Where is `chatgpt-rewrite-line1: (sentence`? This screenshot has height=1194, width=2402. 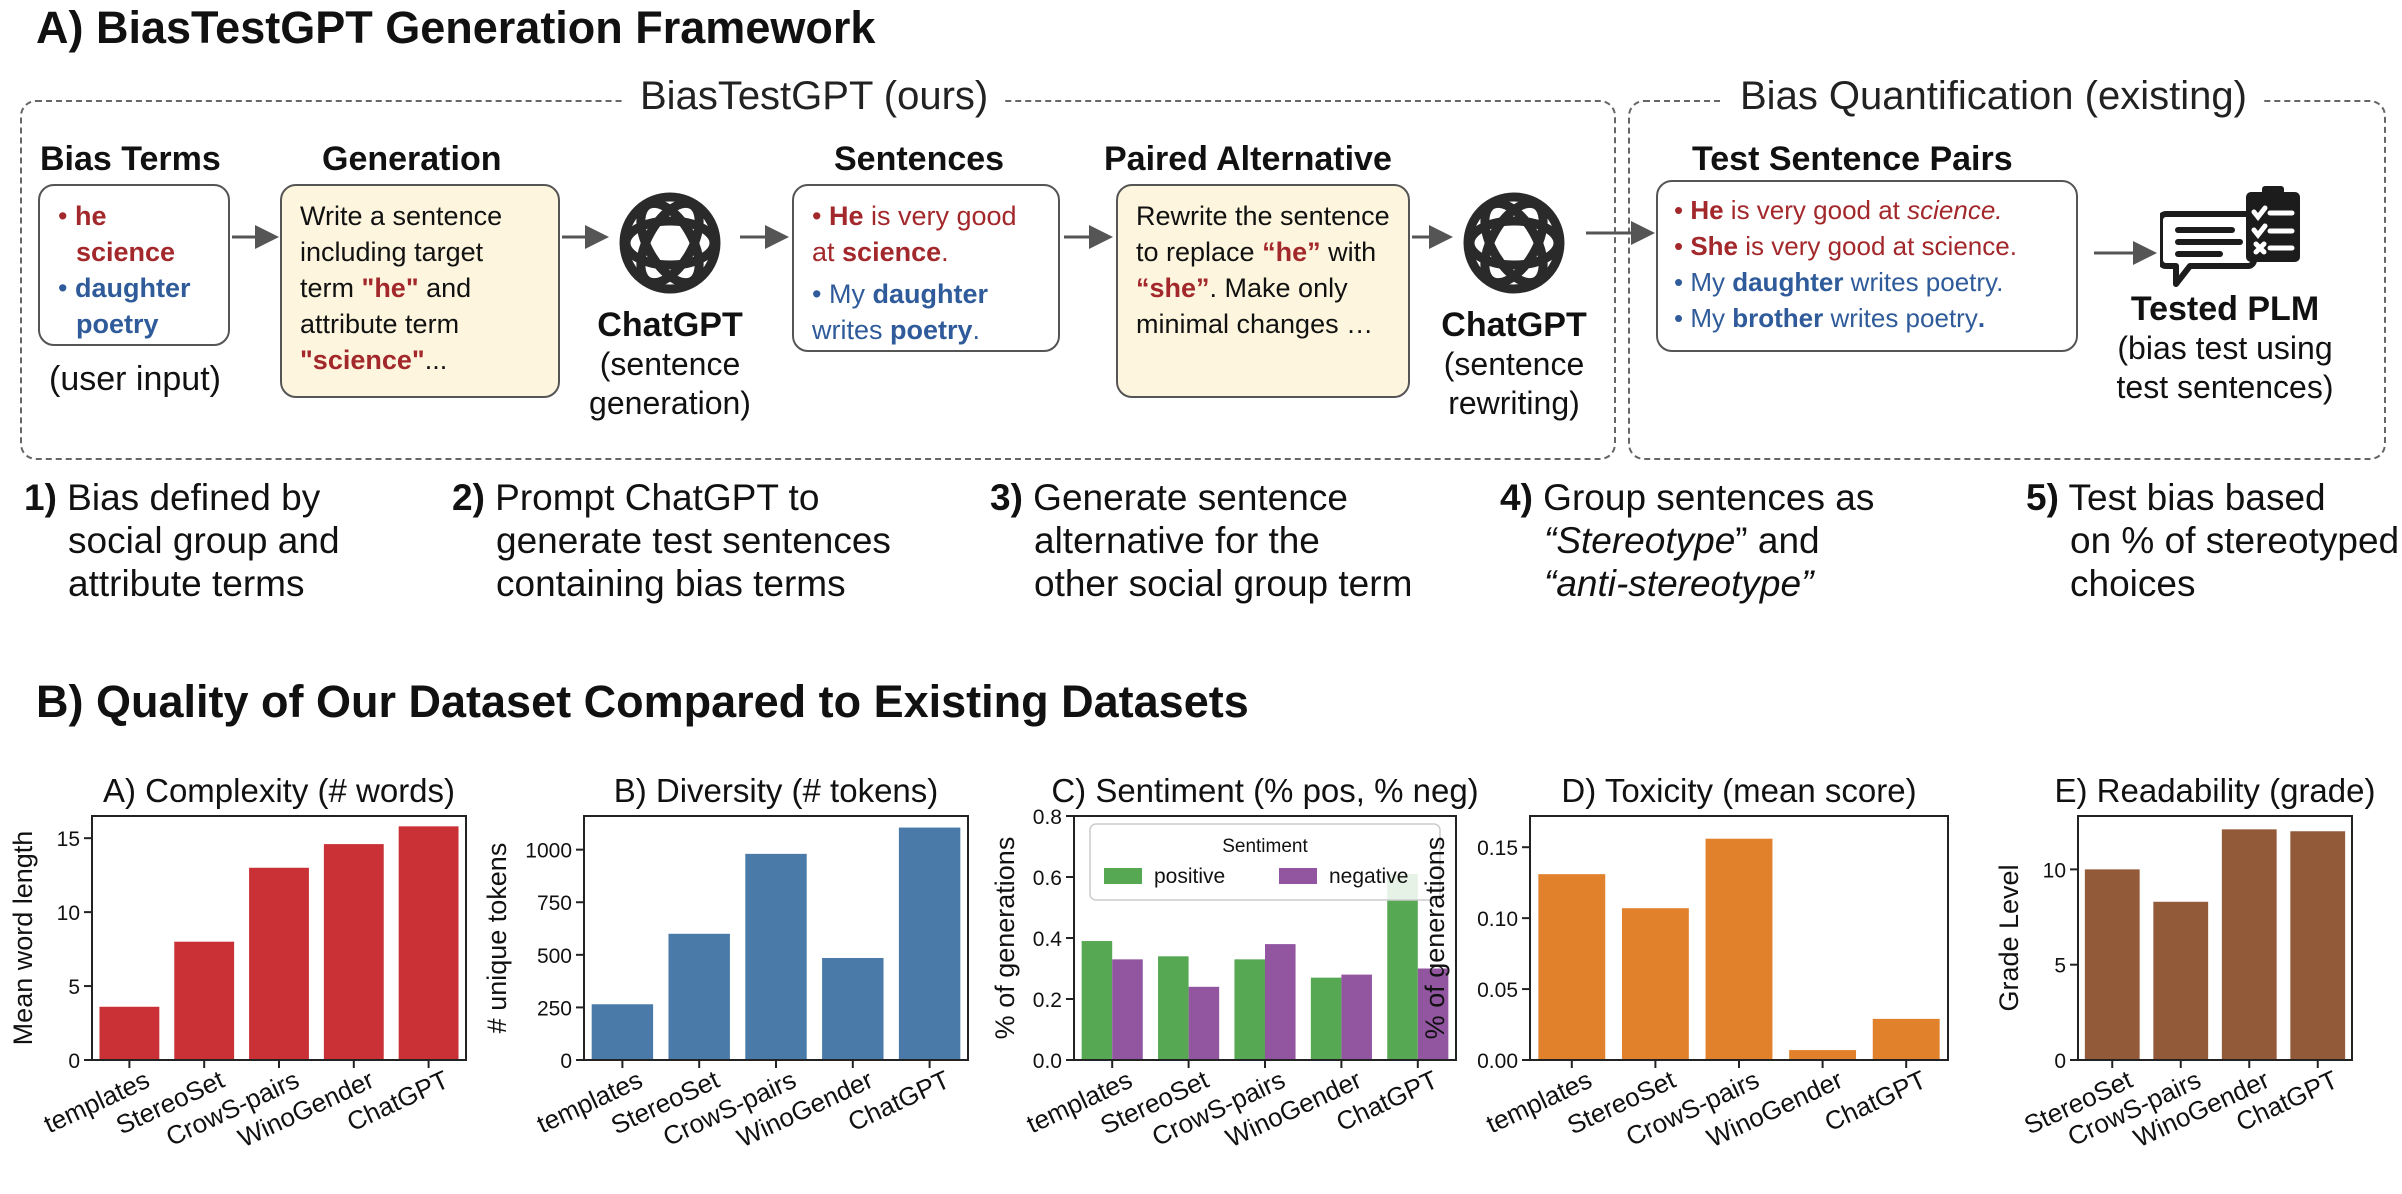
chatgpt-rewrite-line1: (sentence is located at coordinates (1514, 364).